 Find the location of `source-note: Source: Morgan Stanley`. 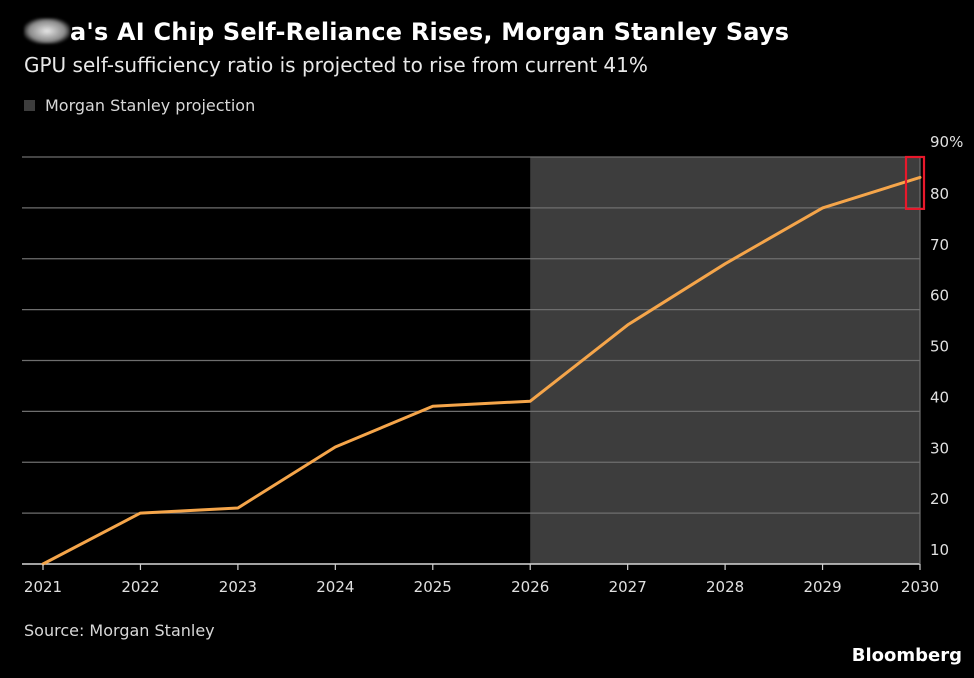

source-note: Source: Morgan Stanley is located at coordinates (119, 630).